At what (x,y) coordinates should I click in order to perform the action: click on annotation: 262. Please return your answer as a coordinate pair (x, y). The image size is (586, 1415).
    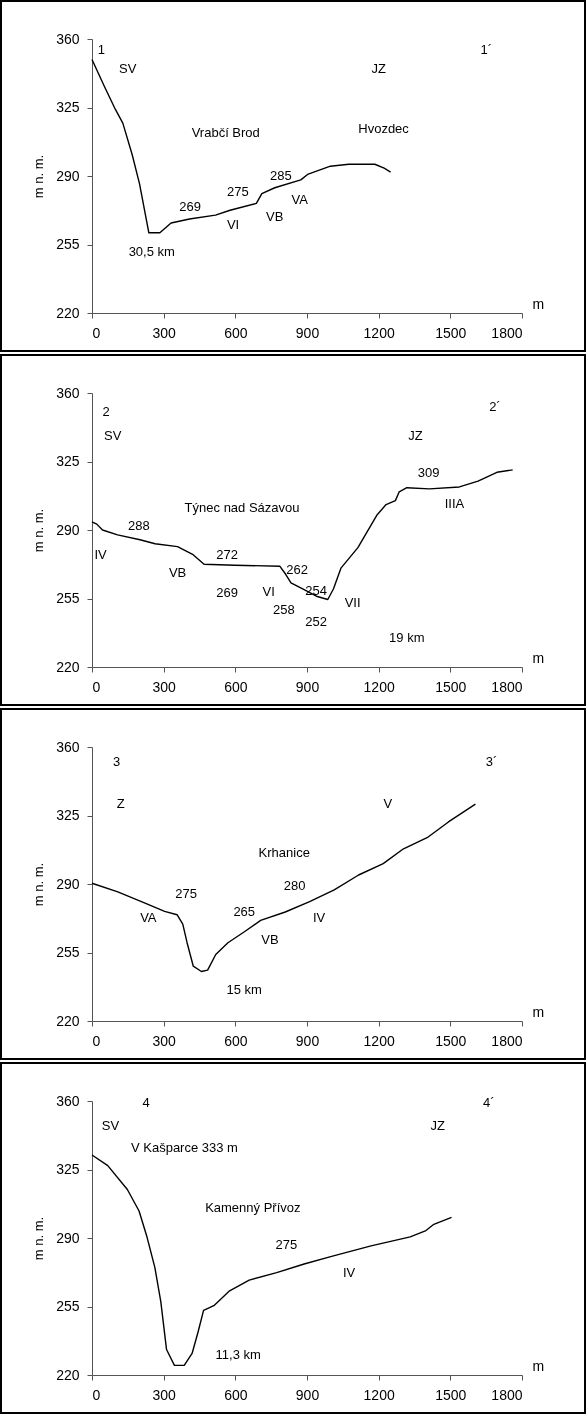
    Looking at the image, I should click on (297, 570).